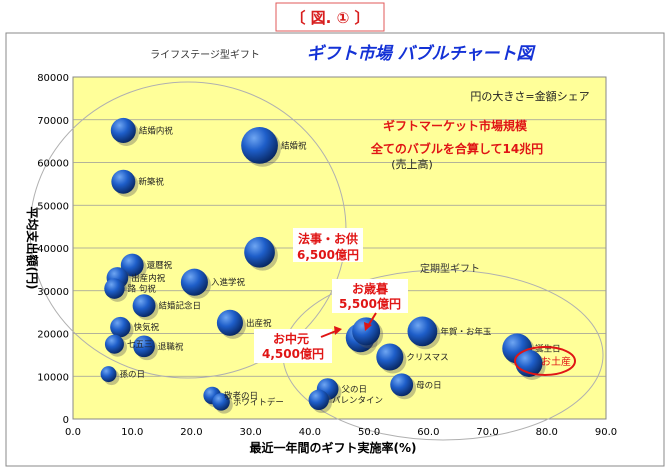 The height and width of the screenshot is (468, 667). Describe the element at coordinates (456, 148) in the screenshot. I see `market-size-sum: 全てのバブルを合算して14兆円` at that location.